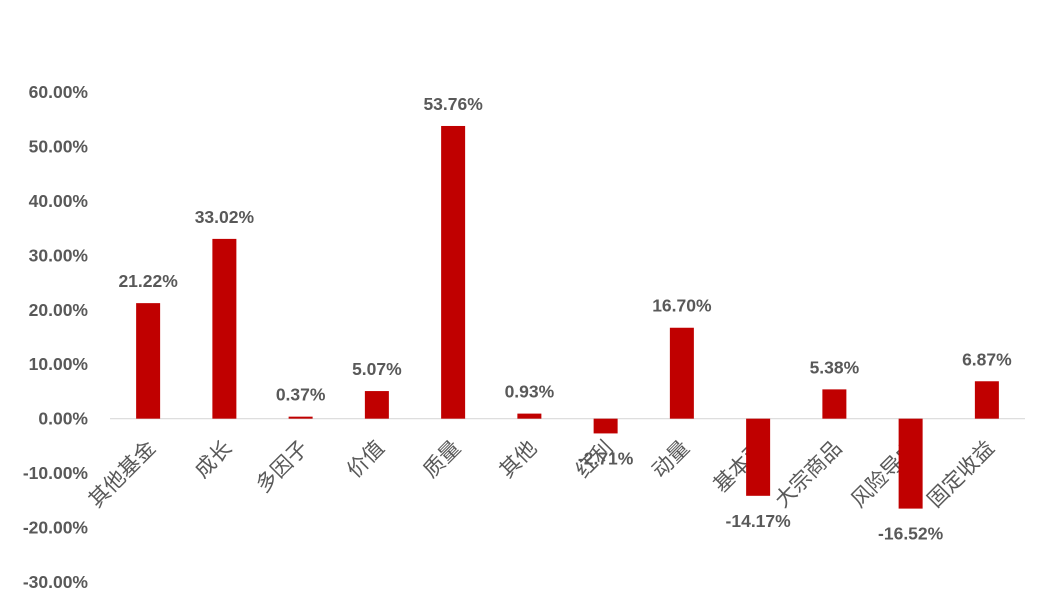 This screenshot has height=600, width=1041. Describe the element at coordinates (148, 281) in the screenshot. I see `data-label: 21.22%` at that location.